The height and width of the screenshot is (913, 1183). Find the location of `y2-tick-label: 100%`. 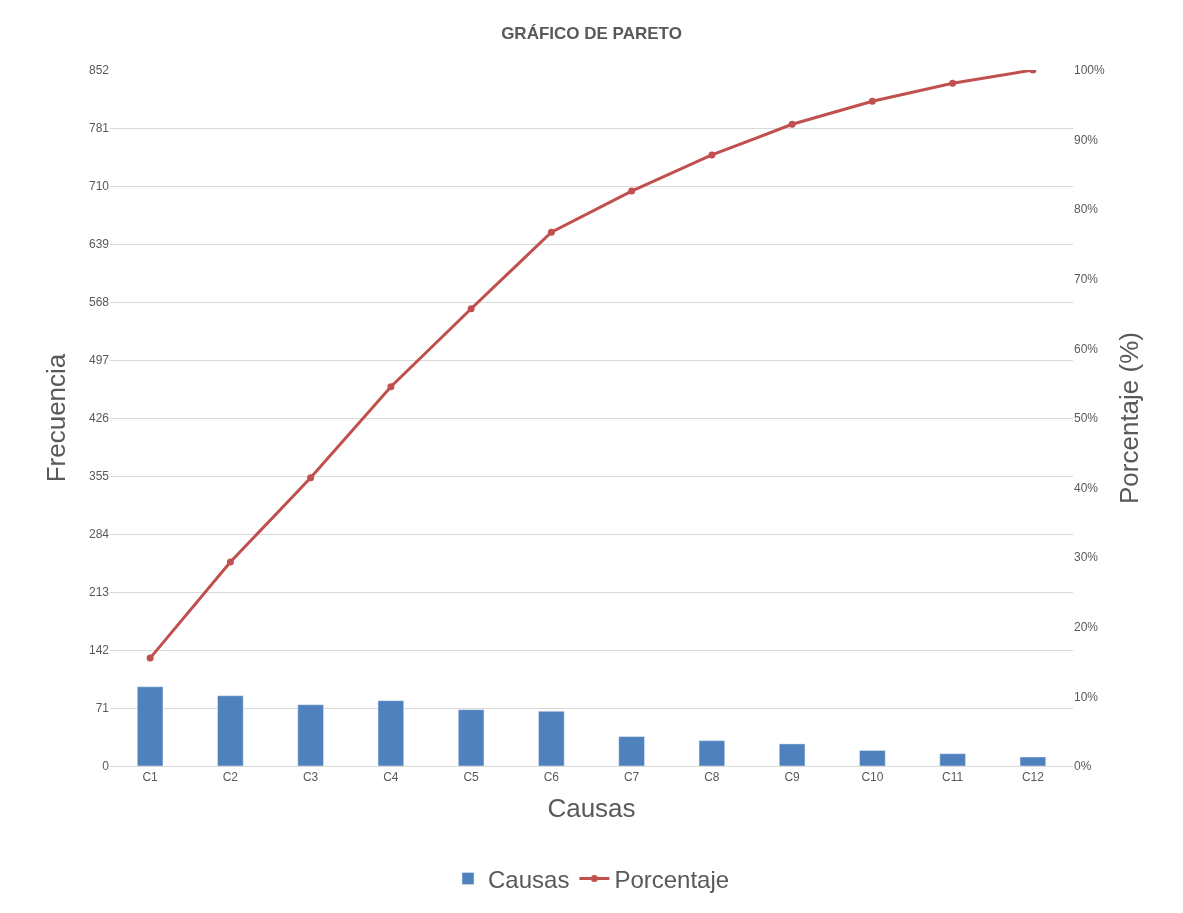

y2-tick-label: 100% is located at coordinates (1090, 70).